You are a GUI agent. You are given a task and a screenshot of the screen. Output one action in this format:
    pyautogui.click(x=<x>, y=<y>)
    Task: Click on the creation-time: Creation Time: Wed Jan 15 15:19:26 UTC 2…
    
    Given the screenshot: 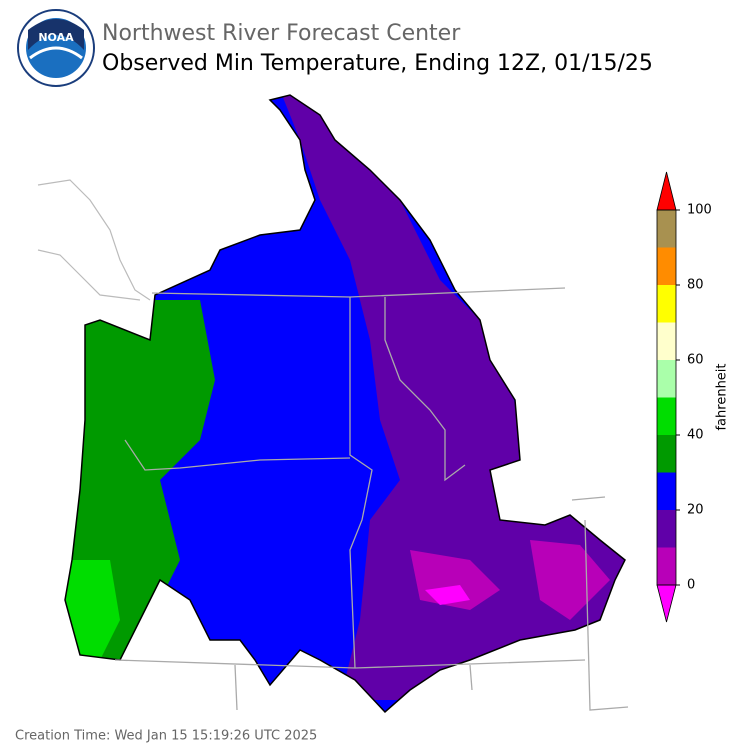 What is the action you would take?
    pyautogui.click(x=166, y=736)
    